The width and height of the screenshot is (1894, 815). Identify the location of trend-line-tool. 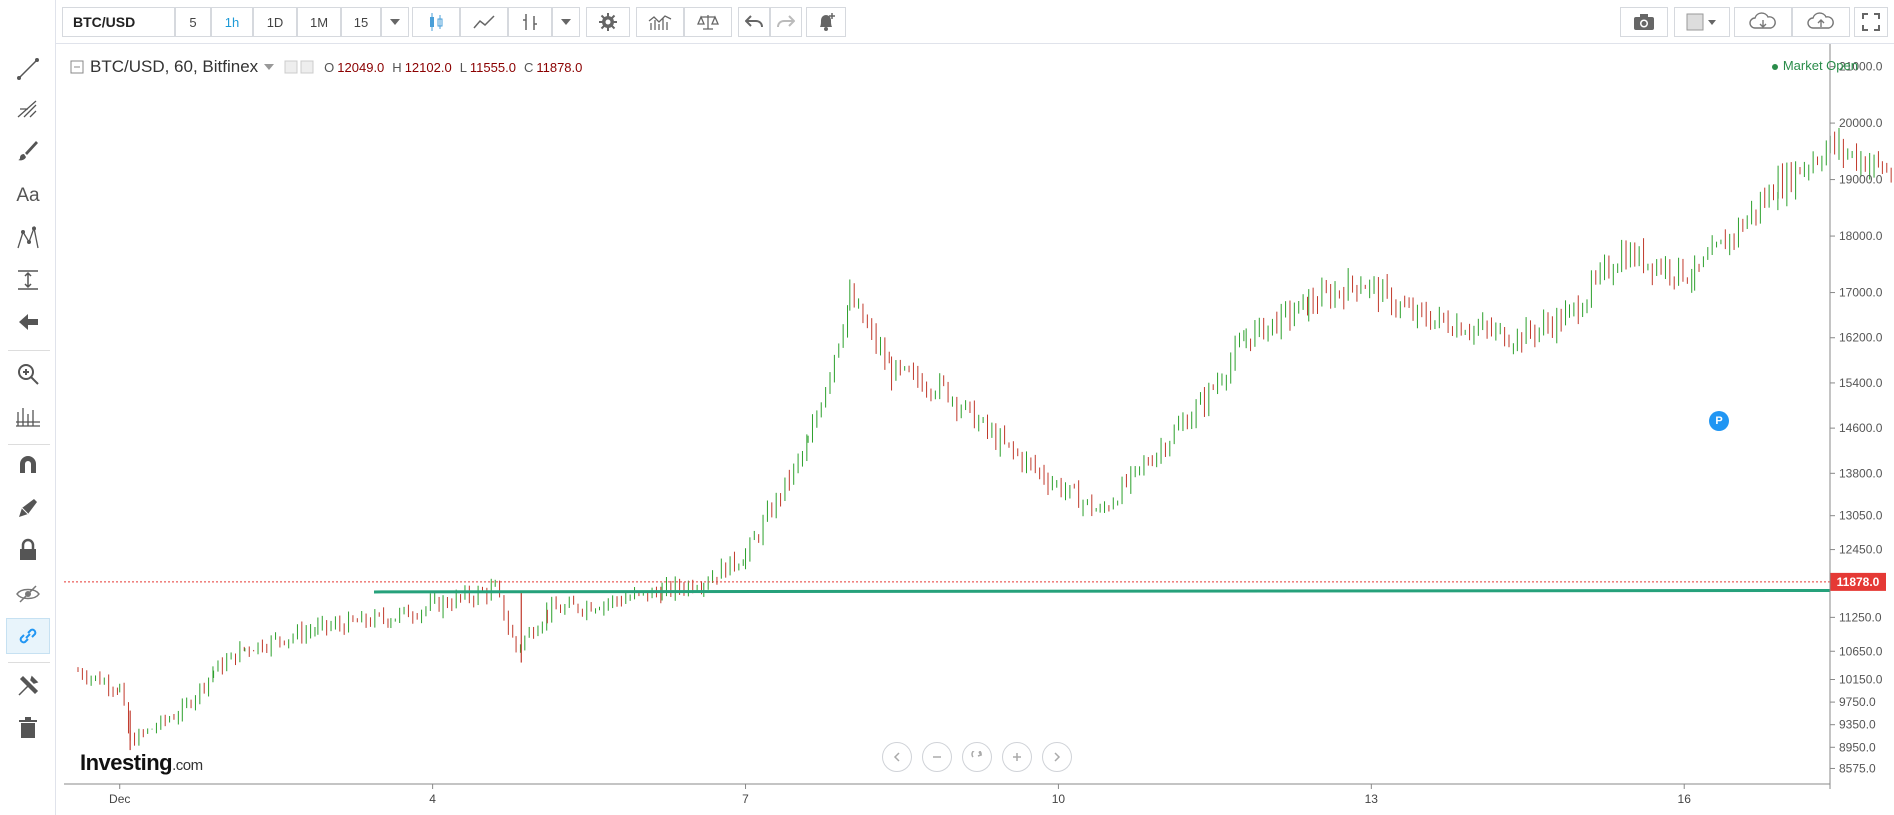
(28, 69).